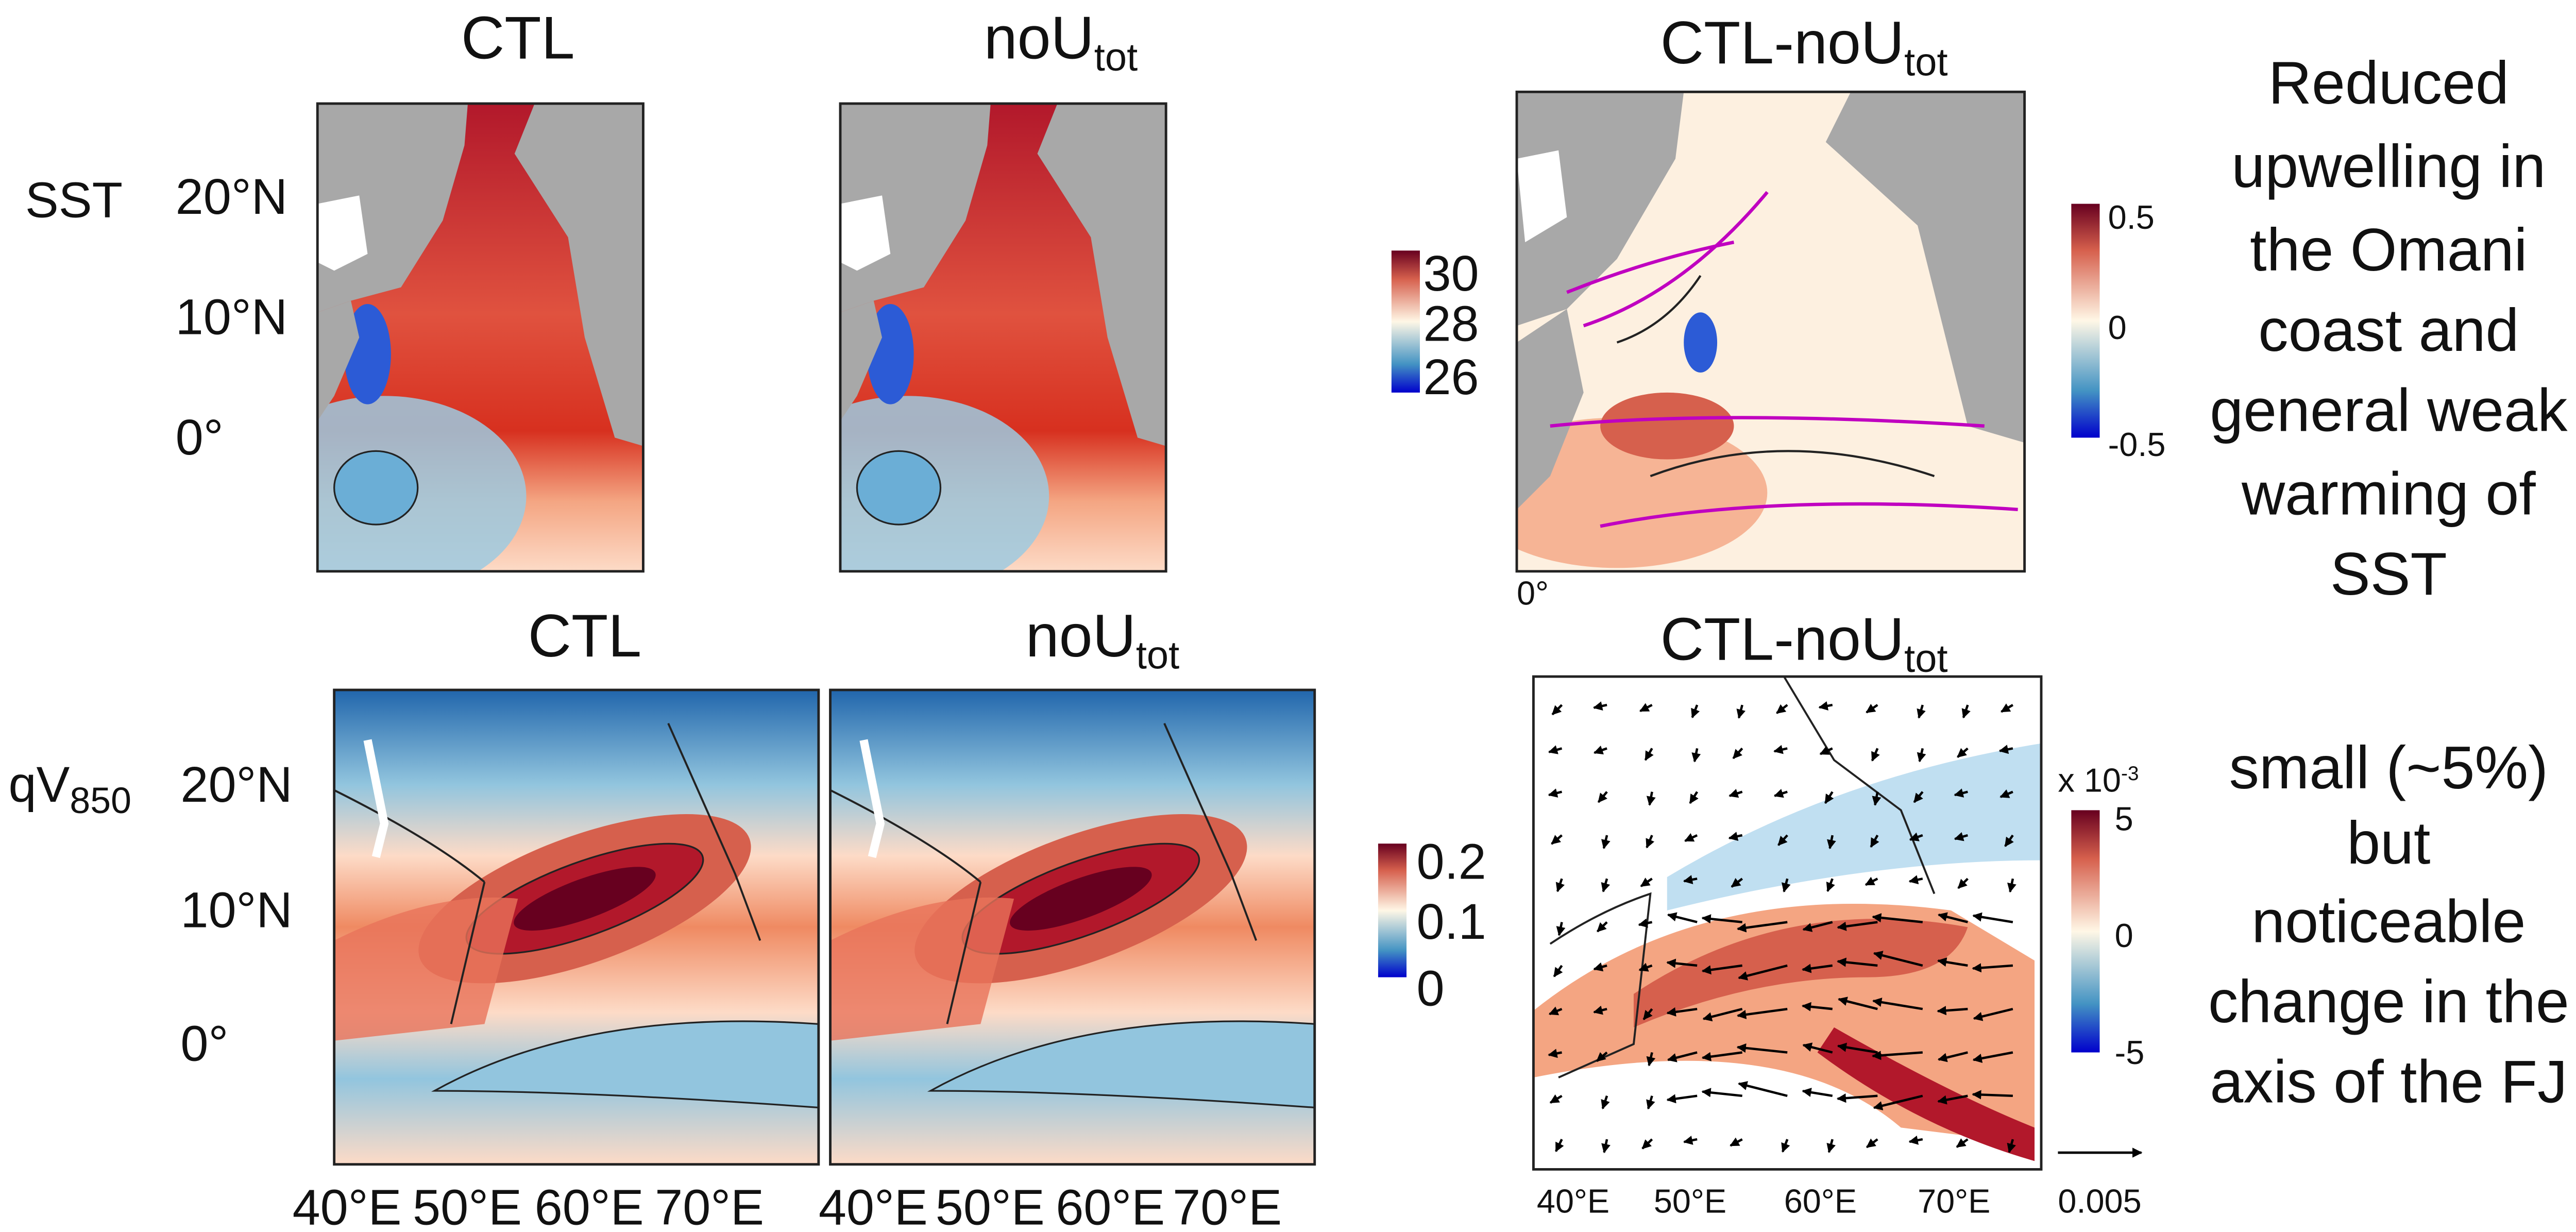 This screenshot has width=2576, height=1232. Describe the element at coordinates (1451, 861) in the screenshot. I see `colorbar-tick: 0.2` at that location.